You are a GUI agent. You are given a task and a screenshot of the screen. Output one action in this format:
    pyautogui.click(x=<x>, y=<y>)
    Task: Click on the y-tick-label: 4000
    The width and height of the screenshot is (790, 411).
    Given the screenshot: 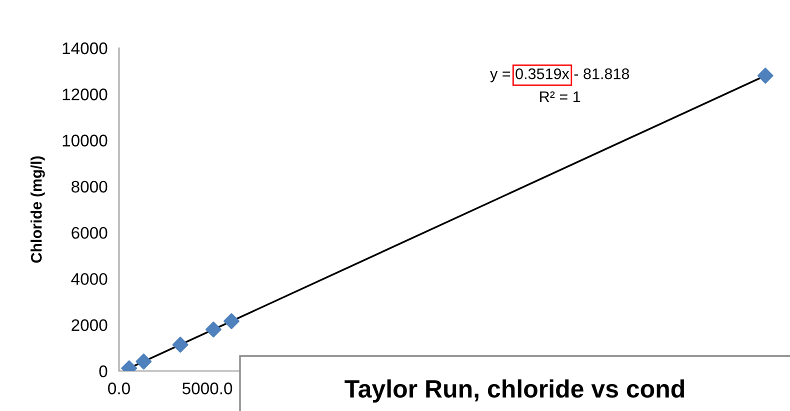 What is the action you would take?
    pyautogui.click(x=89, y=279)
    